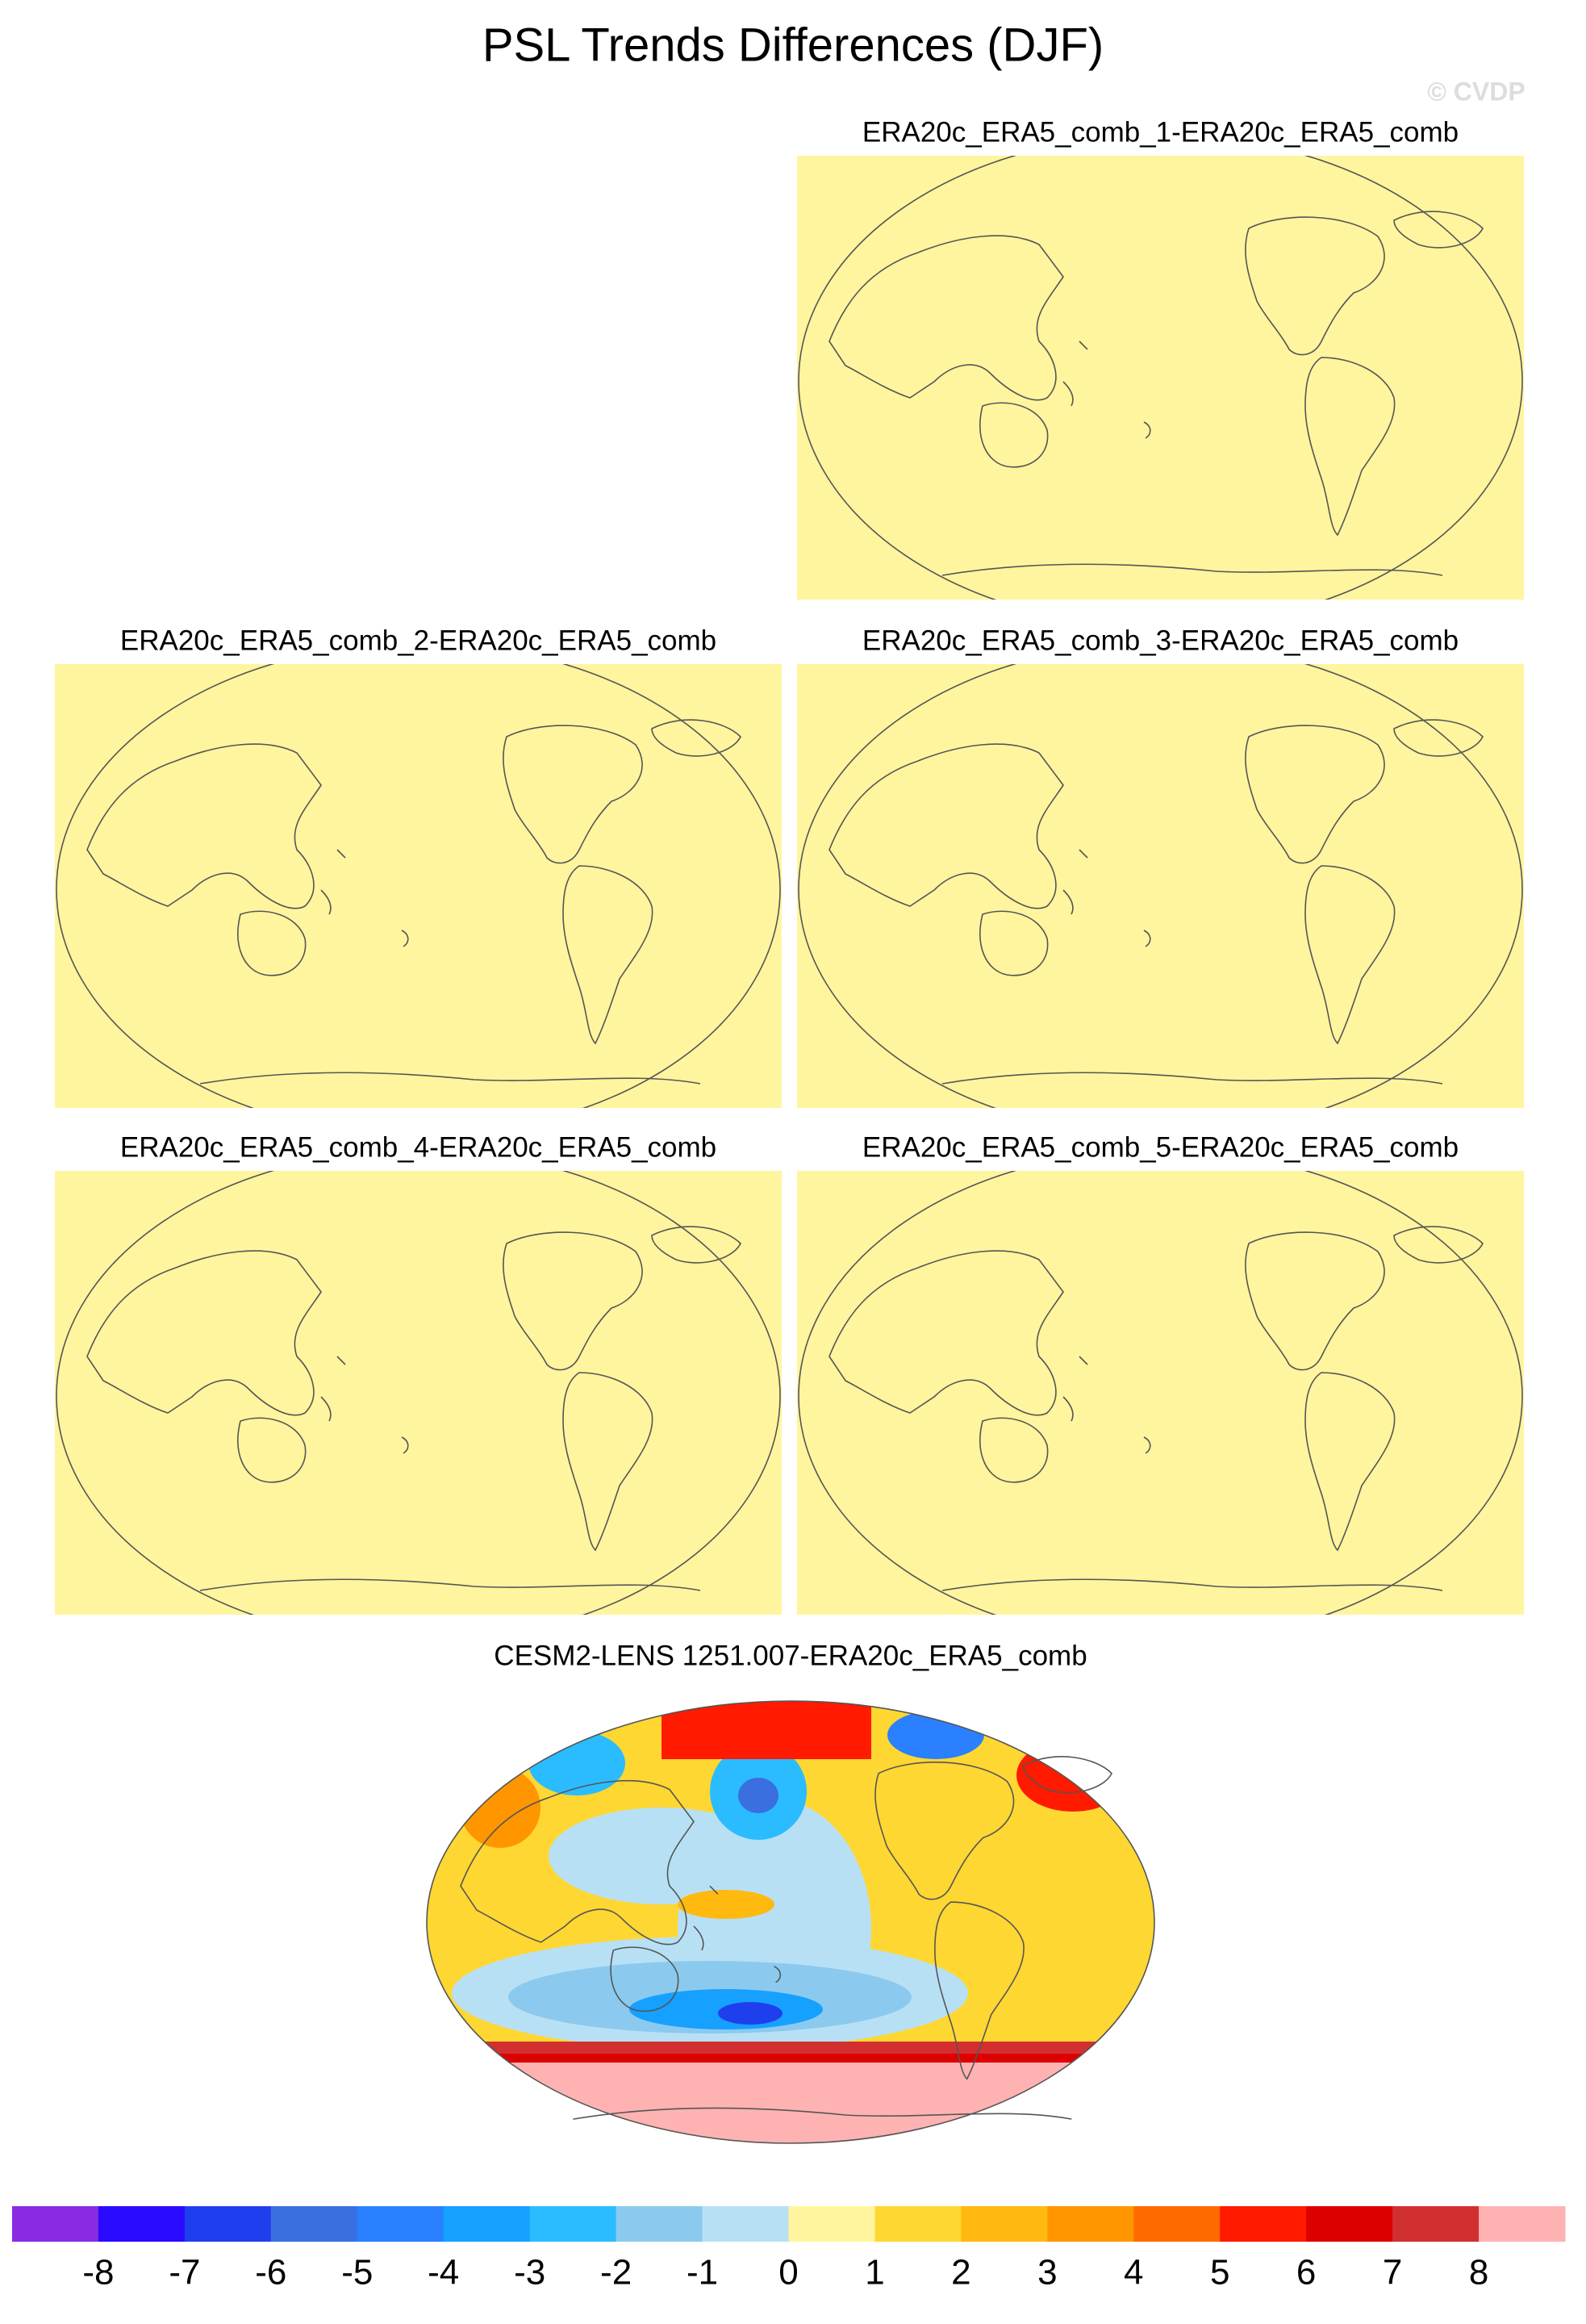  What do you see at coordinates (961, 2273) in the screenshot?
I see `colorbar-tick-label: 2` at bounding box center [961, 2273].